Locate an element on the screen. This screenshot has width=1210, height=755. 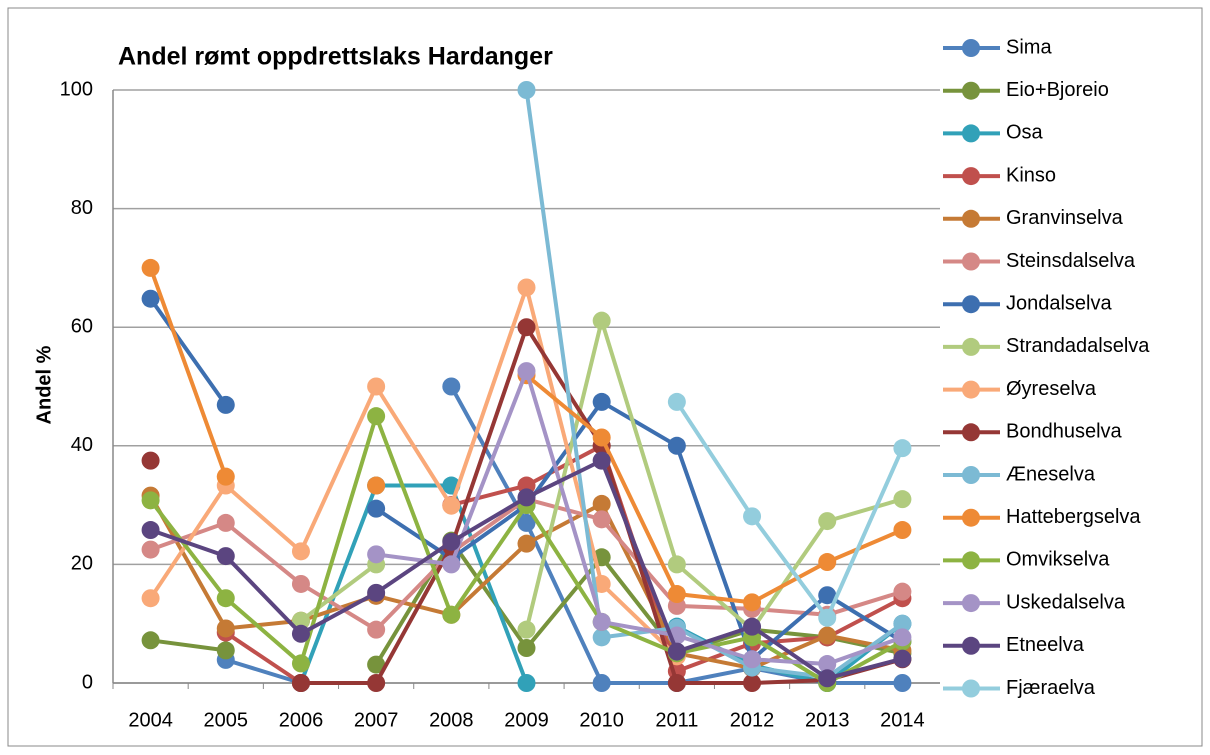
legend-label: Osa is located at coordinates (1025, 133).